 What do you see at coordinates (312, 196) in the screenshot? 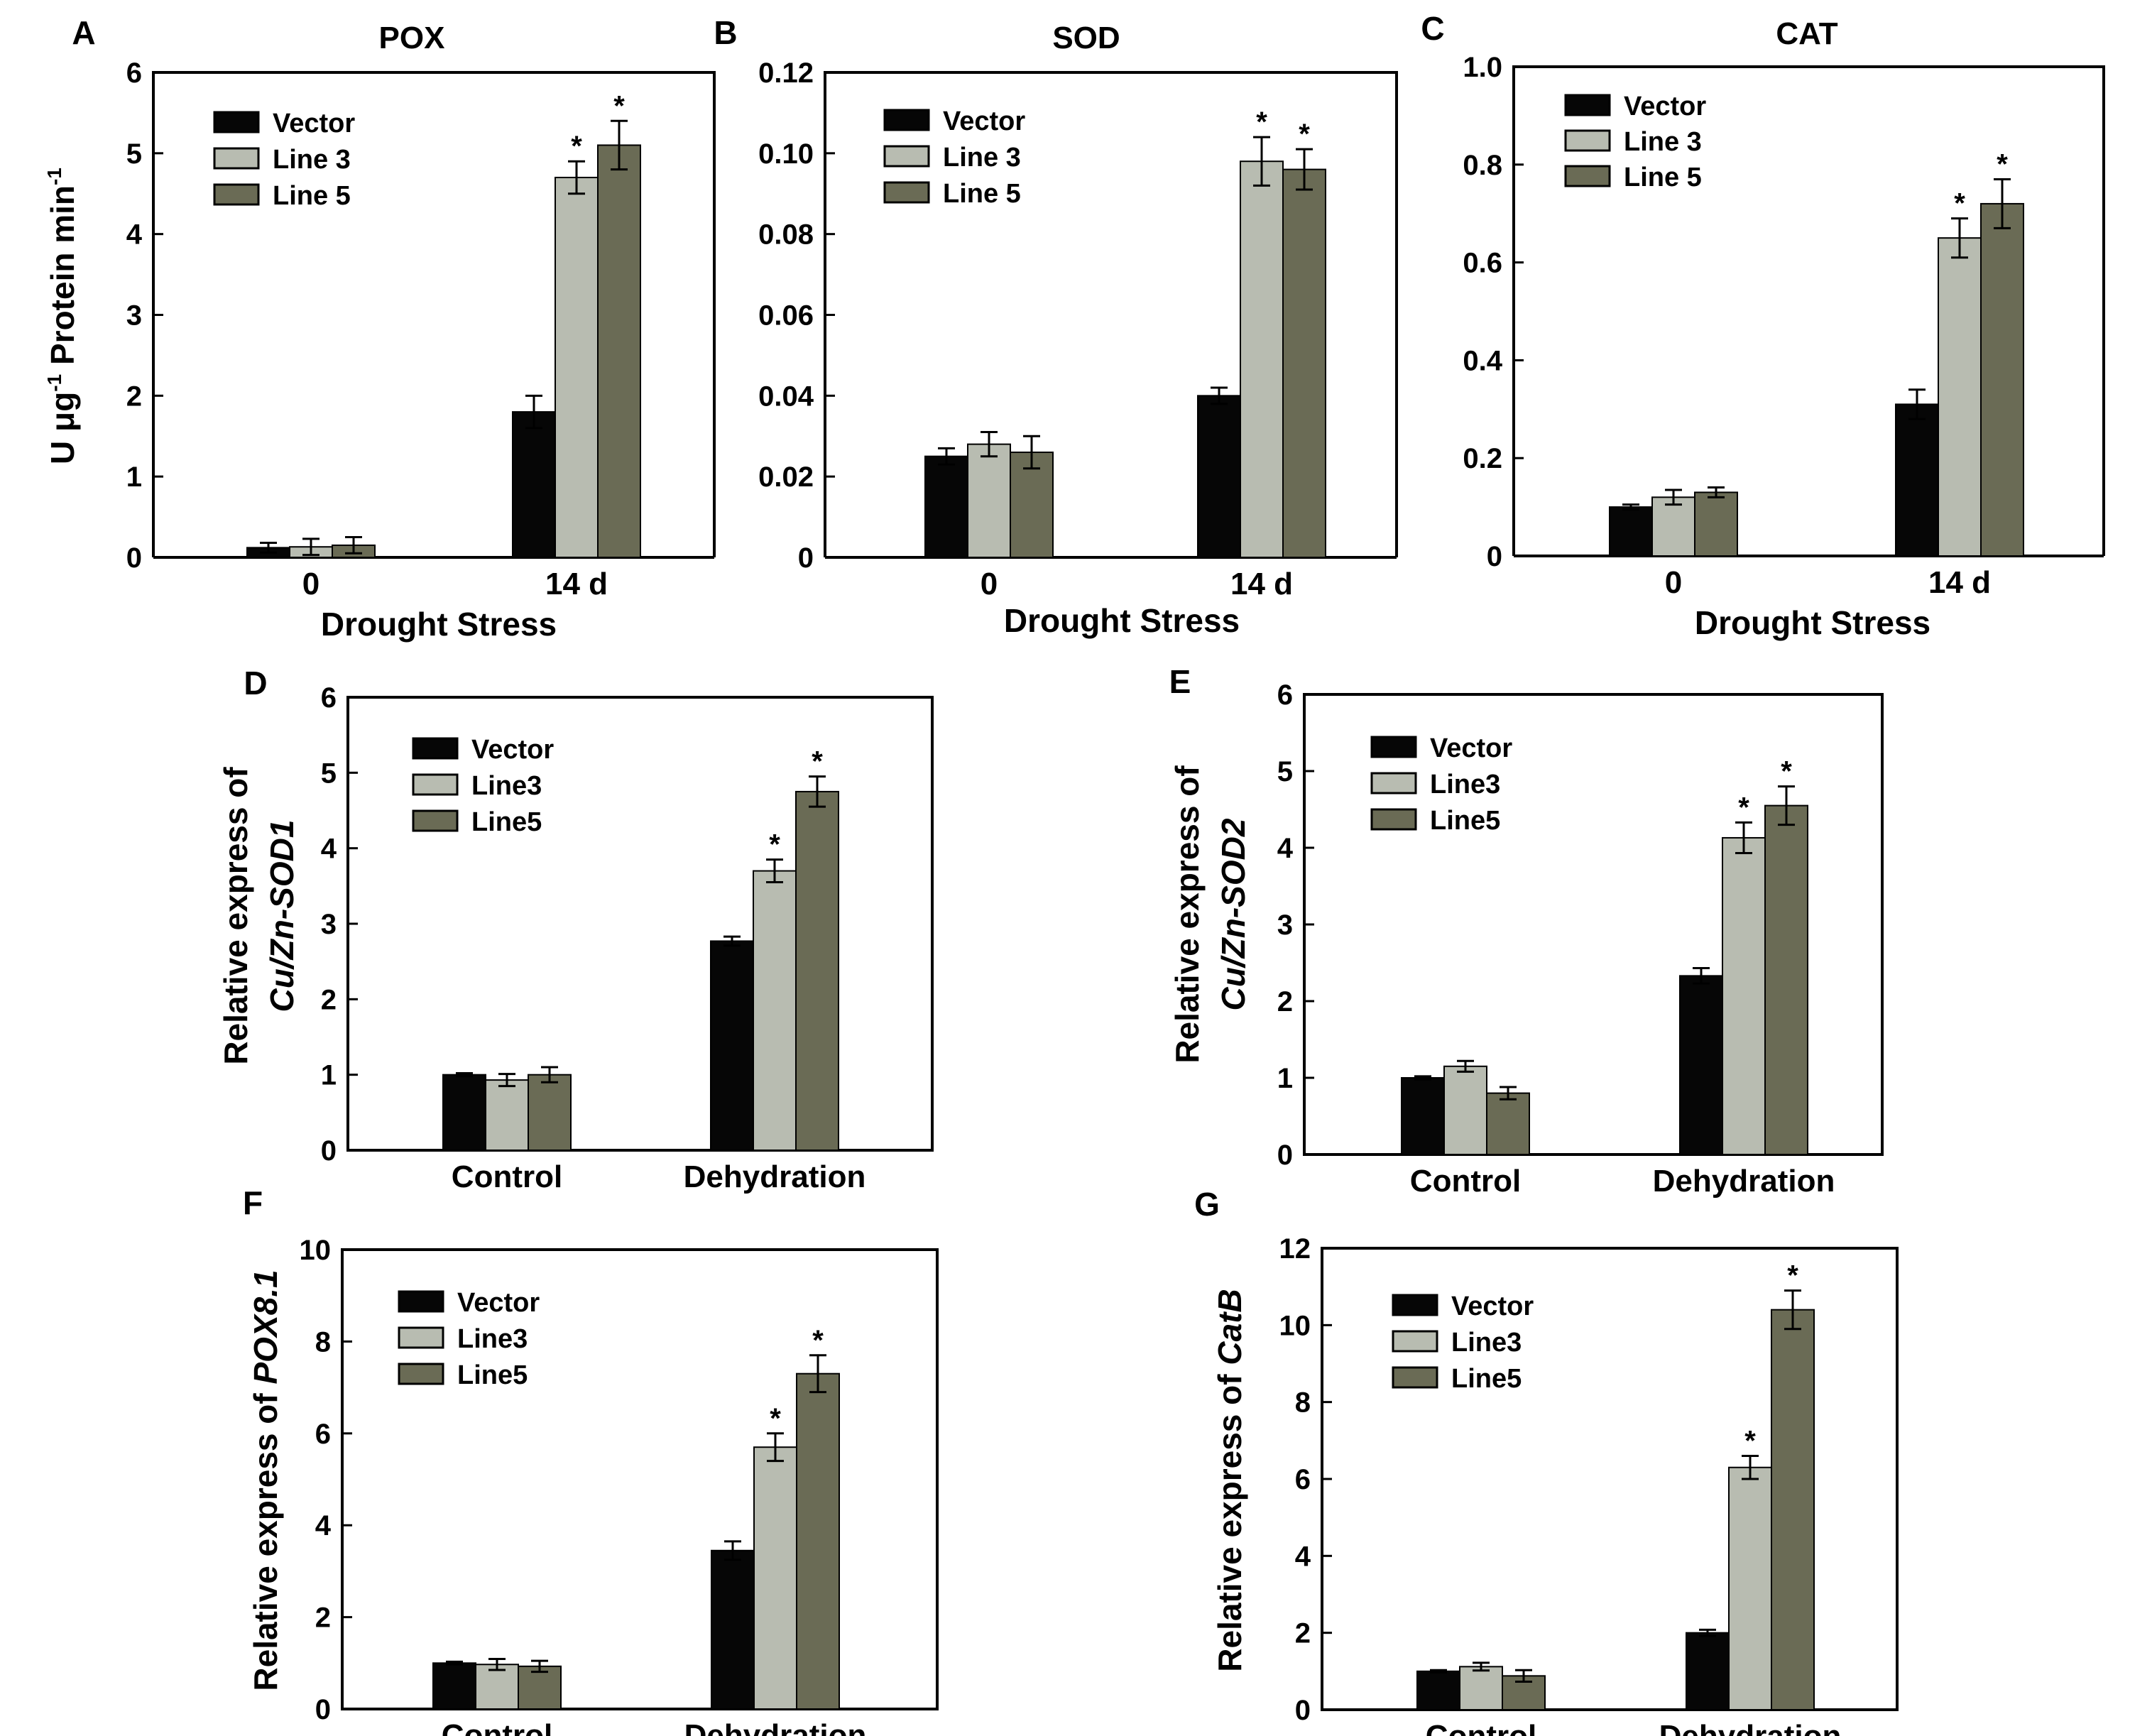
I see `legend-label: Line 5` at bounding box center [312, 196].